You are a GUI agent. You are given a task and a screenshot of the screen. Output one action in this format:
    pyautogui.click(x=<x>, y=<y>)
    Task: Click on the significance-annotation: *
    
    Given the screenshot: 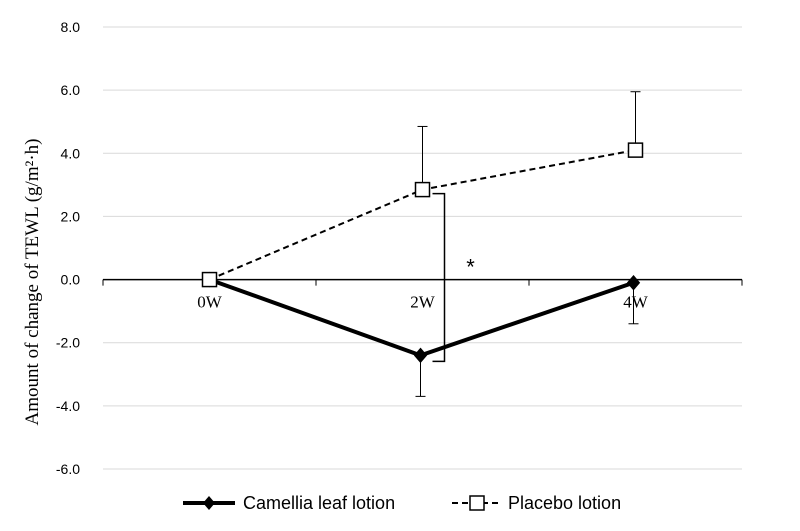 What is the action you would take?
    pyautogui.click(x=453, y=277)
    